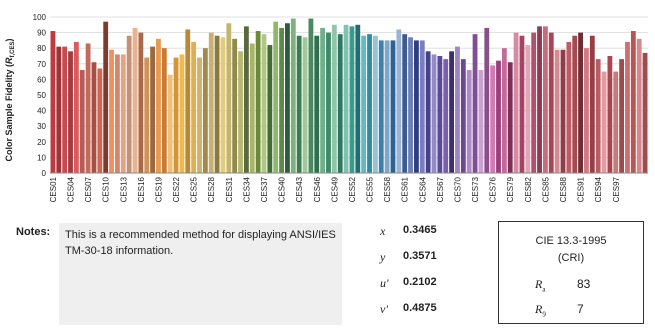 The height and width of the screenshot is (336, 655). What do you see at coordinates (405, 103) in the screenshot?
I see `bar-CES61` at bounding box center [405, 103].